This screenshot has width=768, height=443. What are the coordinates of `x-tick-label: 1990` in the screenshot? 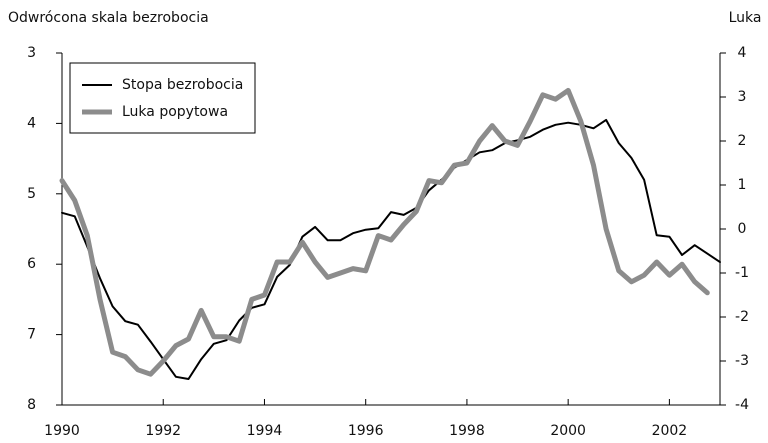 It's located at (62, 431).